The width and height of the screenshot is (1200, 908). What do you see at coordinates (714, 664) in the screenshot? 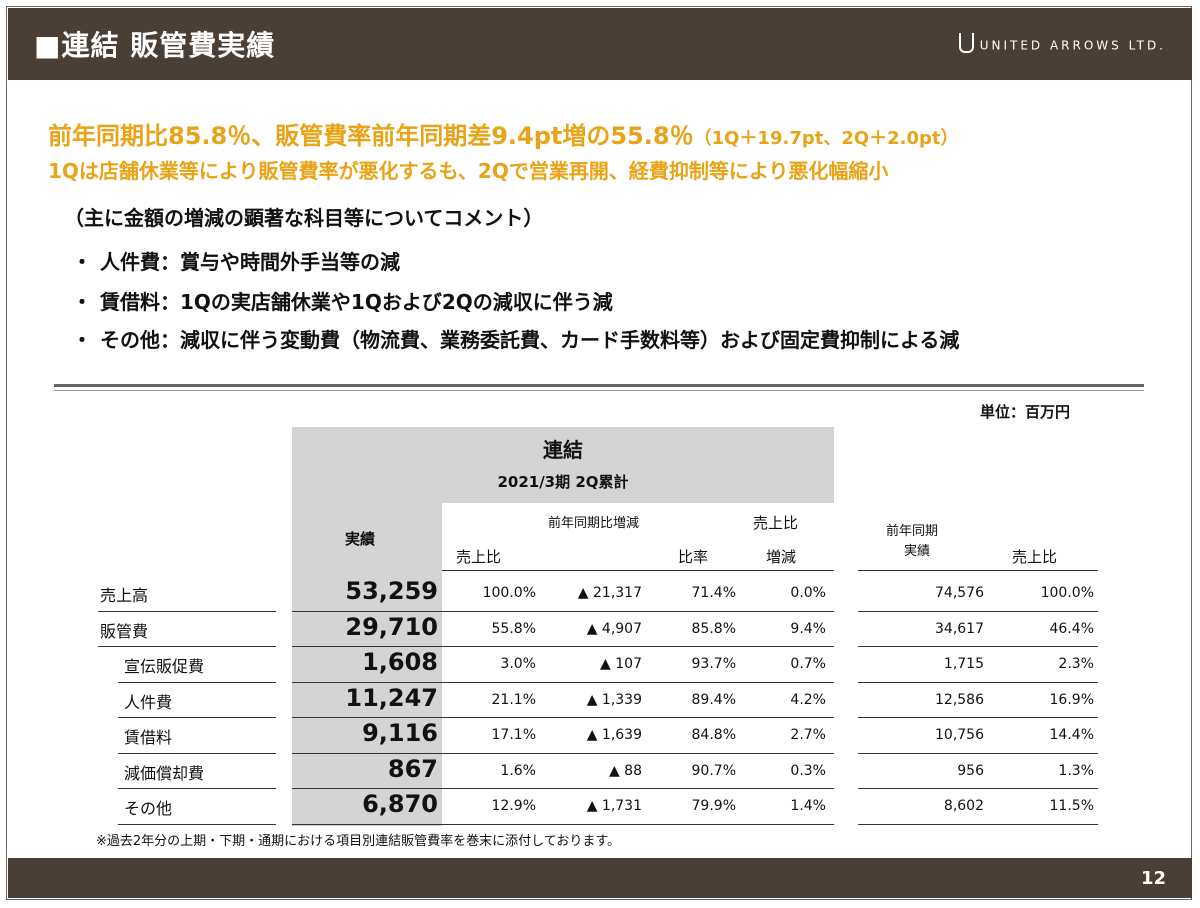
I see `cell-rate: 93.7%` at bounding box center [714, 664].